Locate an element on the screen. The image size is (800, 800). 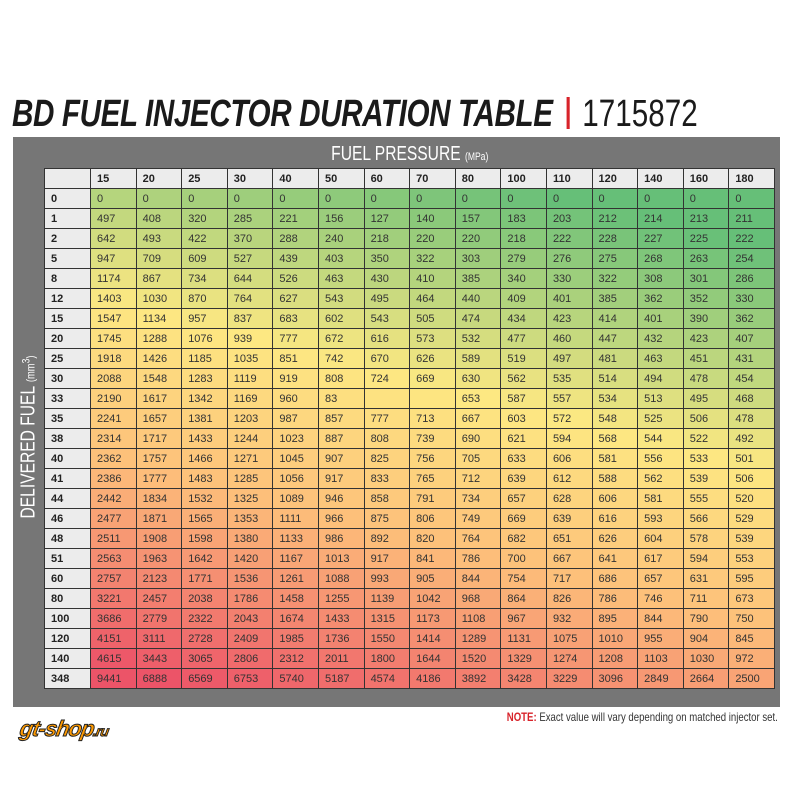
data-cell: 288 is located at coordinates (295, 238).